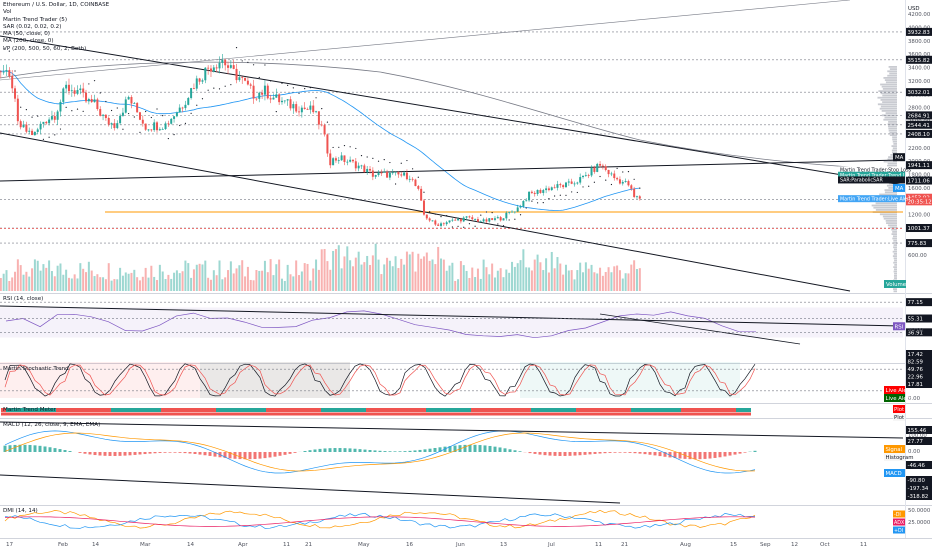  What do you see at coordinates (309, 545) in the screenshot?
I see `time-tick-label: 21` at bounding box center [309, 545].